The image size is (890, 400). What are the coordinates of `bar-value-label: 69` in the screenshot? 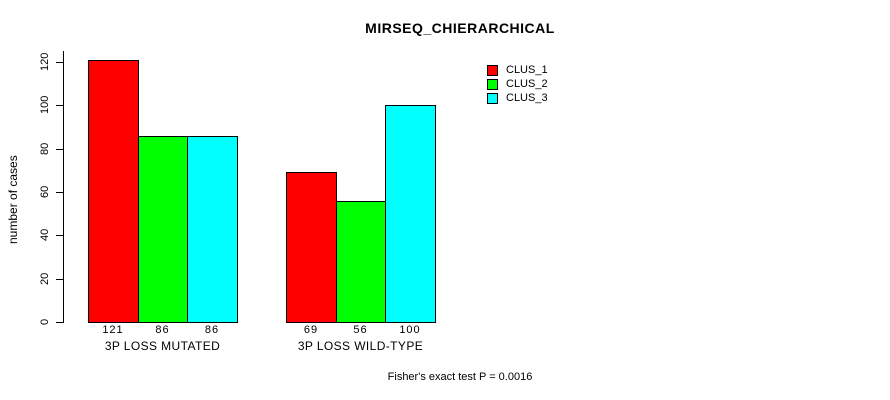 It's located at (311, 330).